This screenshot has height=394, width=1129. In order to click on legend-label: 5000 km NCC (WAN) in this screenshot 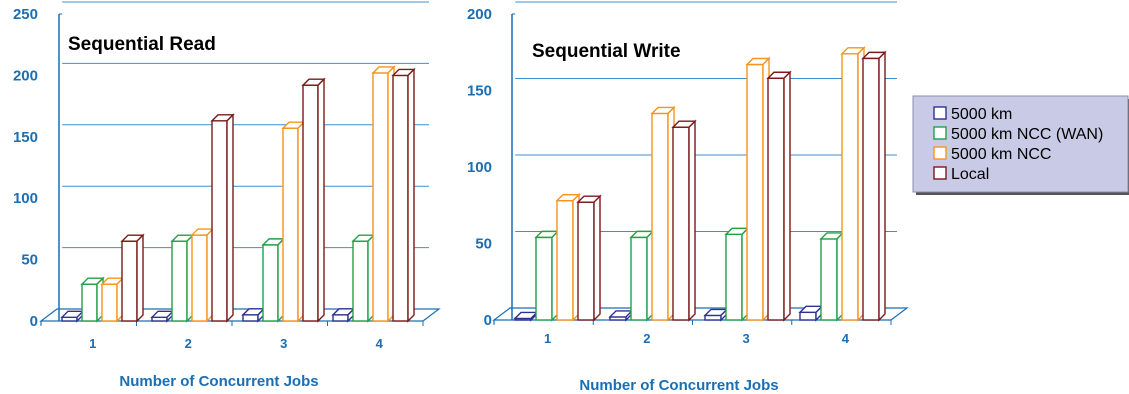, I will do `click(1027, 134)`.